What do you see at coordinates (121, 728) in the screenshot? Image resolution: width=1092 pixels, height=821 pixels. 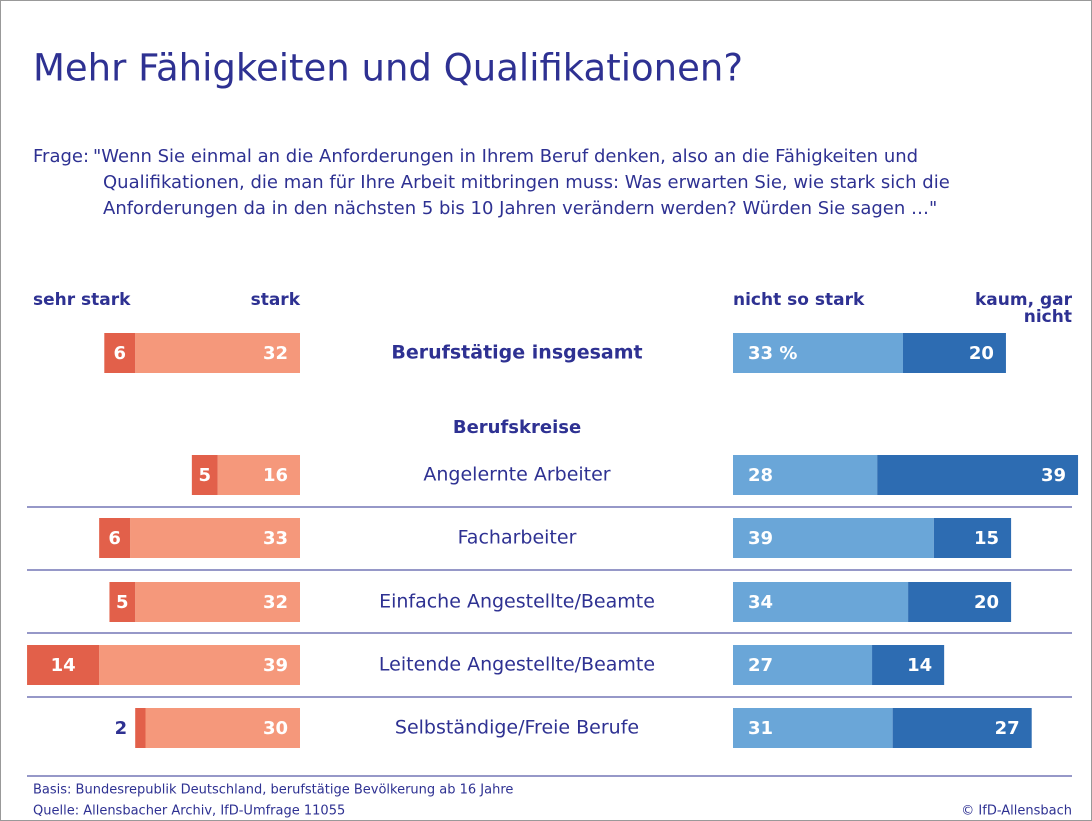 I see `value-label: 2` at bounding box center [121, 728].